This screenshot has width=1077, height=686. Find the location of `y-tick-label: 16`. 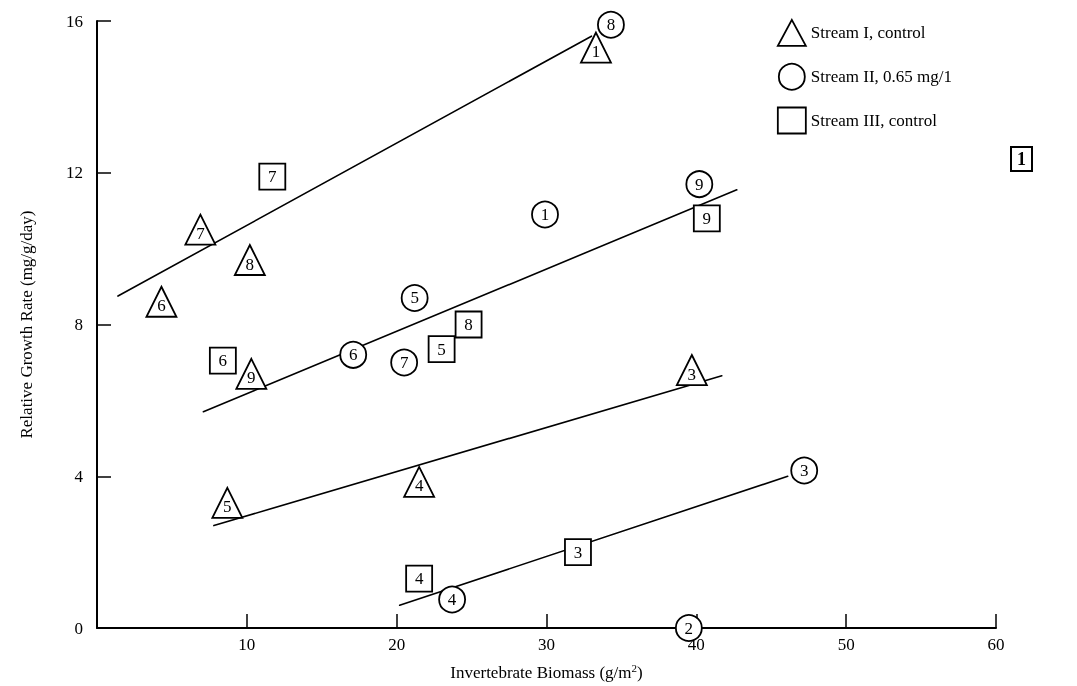

y-tick-label: 16 is located at coordinates (74, 21).